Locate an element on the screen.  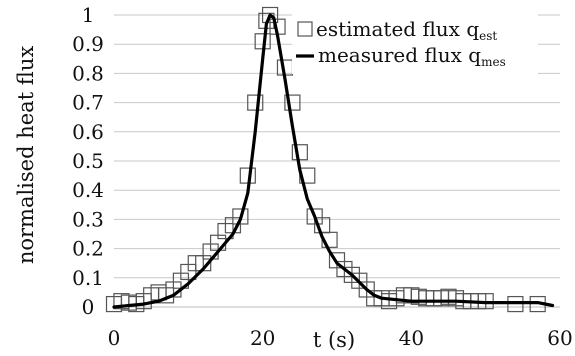
y-tick-label: 0.2 is located at coordinates (88, 249).